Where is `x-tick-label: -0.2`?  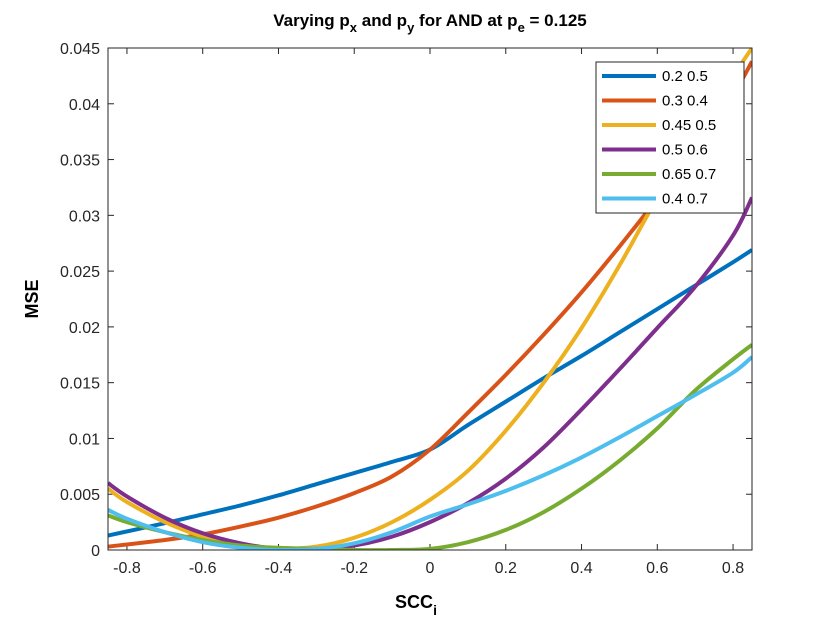 x-tick-label: -0.2 is located at coordinates (354, 568).